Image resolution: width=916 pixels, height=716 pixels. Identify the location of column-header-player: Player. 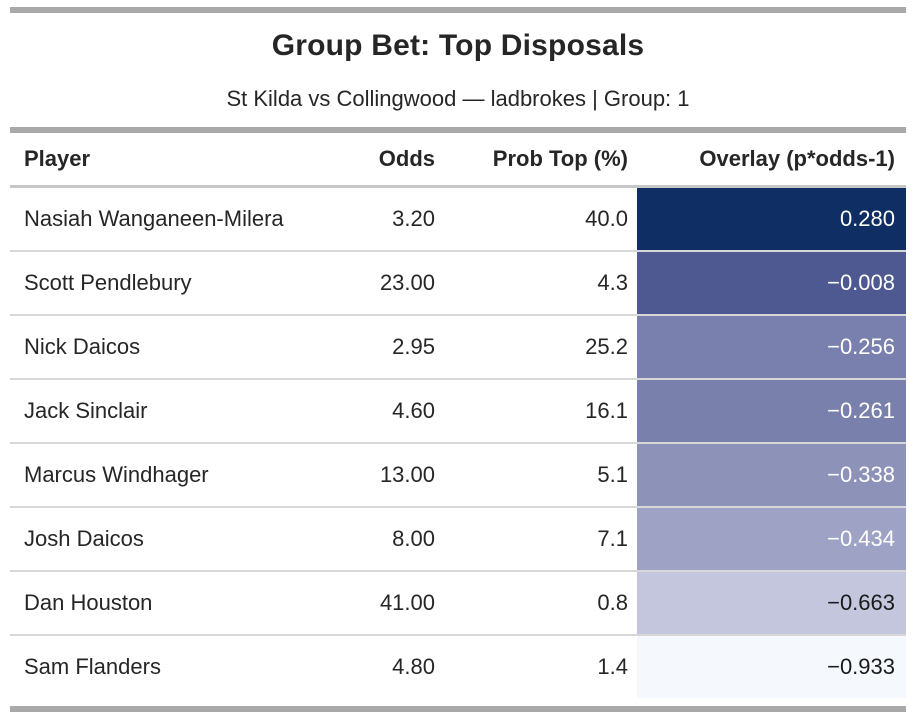
(180, 160).